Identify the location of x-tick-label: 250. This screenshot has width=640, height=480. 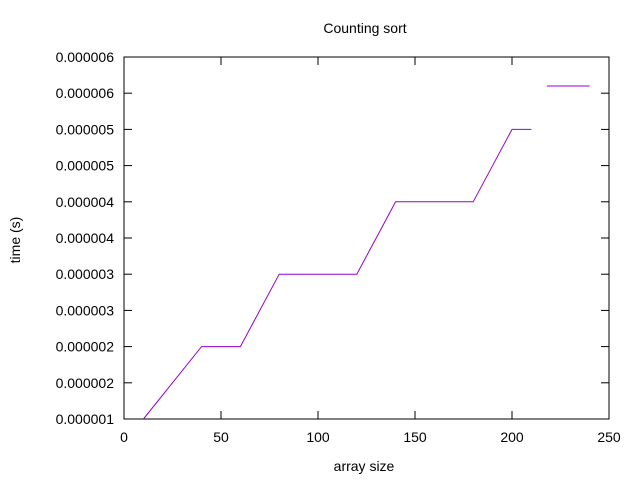
(609, 437).